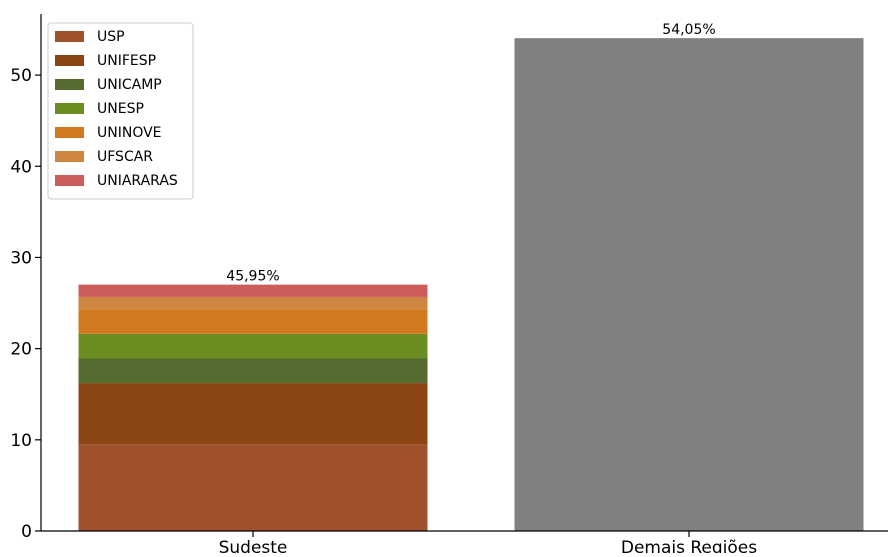  Describe the element at coordinates (69, 84) in the screenshot. I see `legend-swatch-unicamp` at that location.